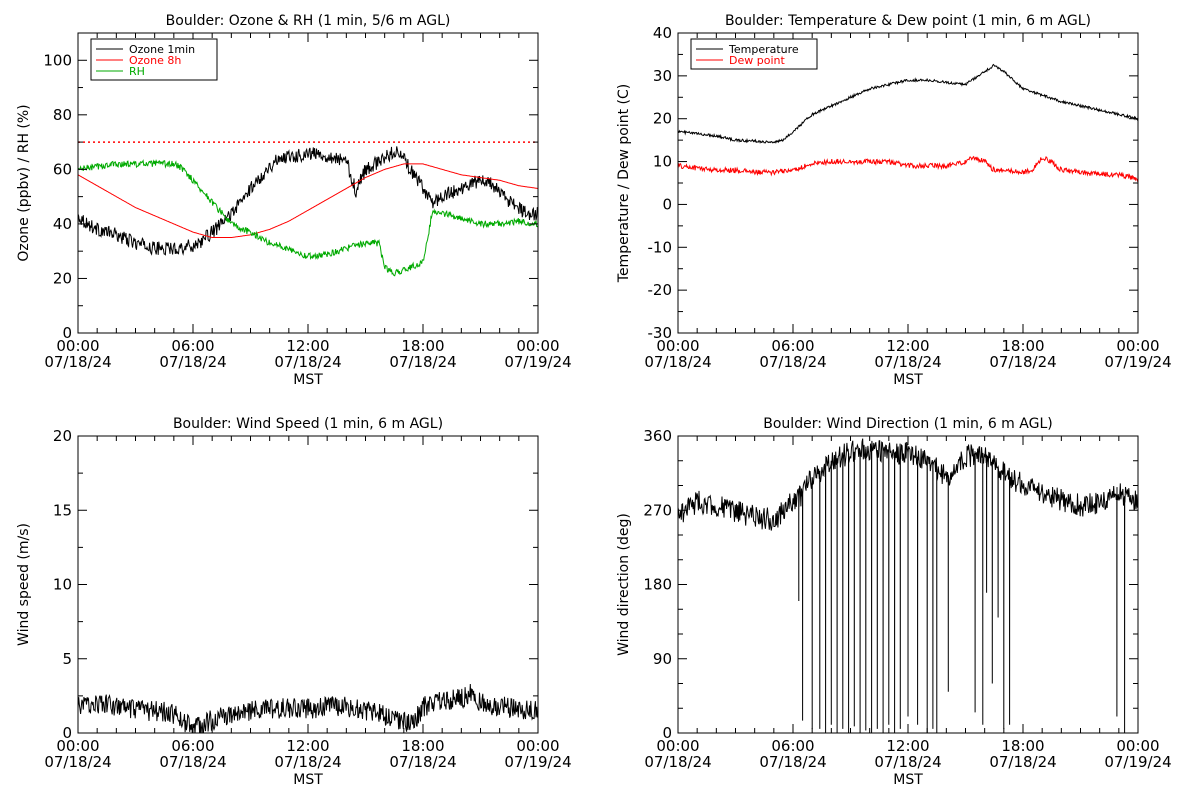 This screenshot has height=800, width=1200. I want to click on y-tick-label: -30, so click(660, 333).